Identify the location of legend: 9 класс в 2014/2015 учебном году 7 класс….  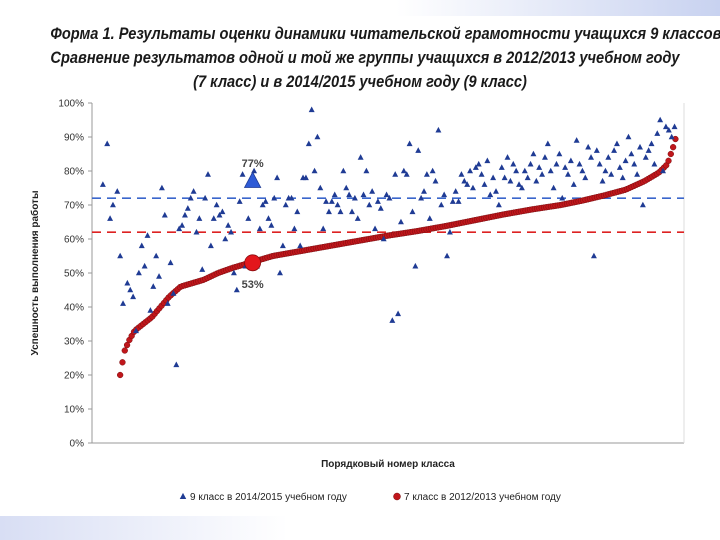
(370, 497).